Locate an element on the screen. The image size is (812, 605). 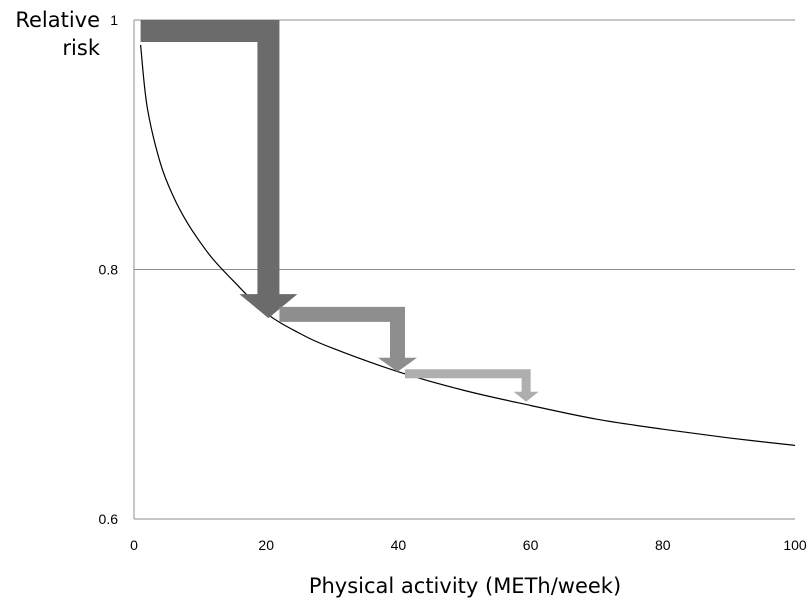
x-tick-label: 40 is located at coordinates (399, 545).